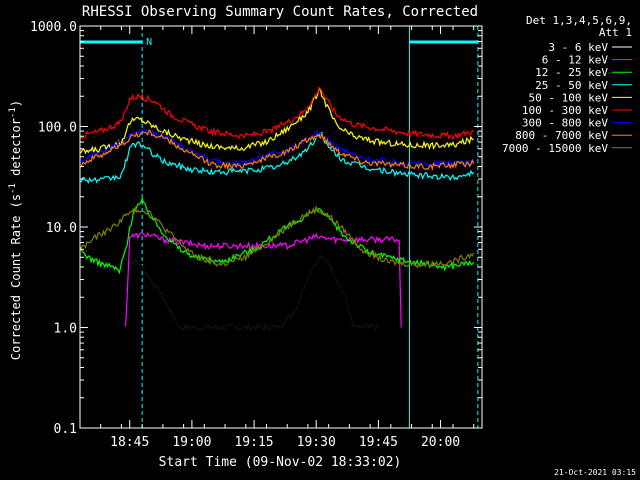  I want to click on footer-timestamp: 21-Oct-2021 03:15, so click(595, 472).